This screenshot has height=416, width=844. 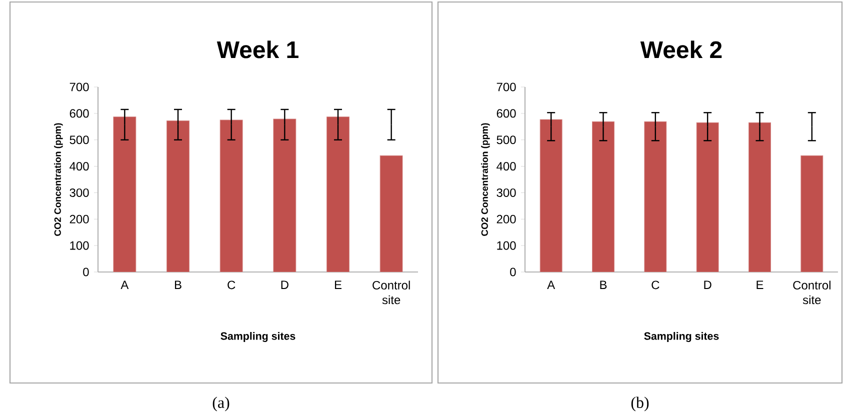 What do you see at coordinates (257, 49) in the screenshot?
I see `chart-title: Week 1` at bounding box center [257, 49].